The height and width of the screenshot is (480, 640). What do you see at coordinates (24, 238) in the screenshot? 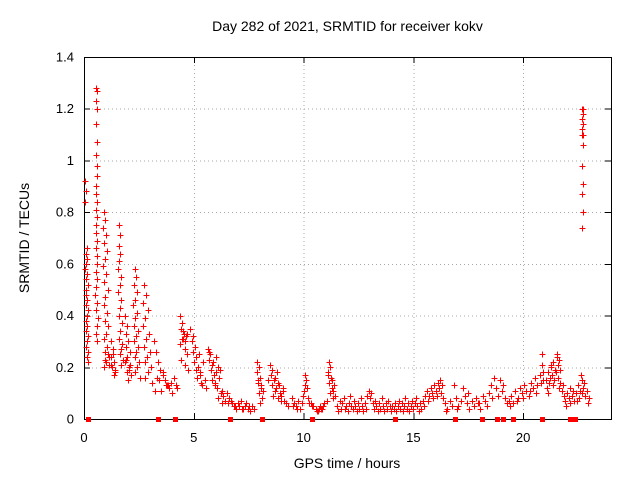
I see `y-axis-title: SRMTID / TECUs` at bounding box center [24, 238].